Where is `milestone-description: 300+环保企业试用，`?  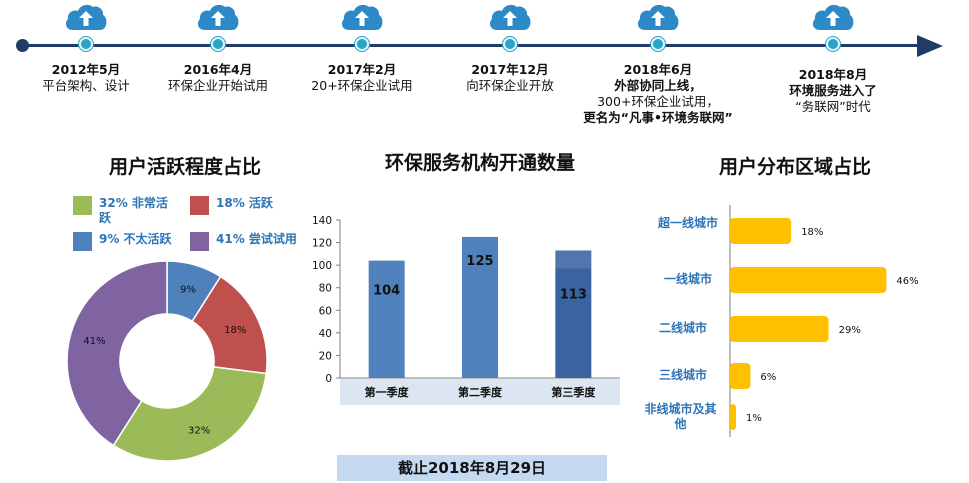 milestone-description: 300+环保企业试用， is located at coordinates (658, 101).